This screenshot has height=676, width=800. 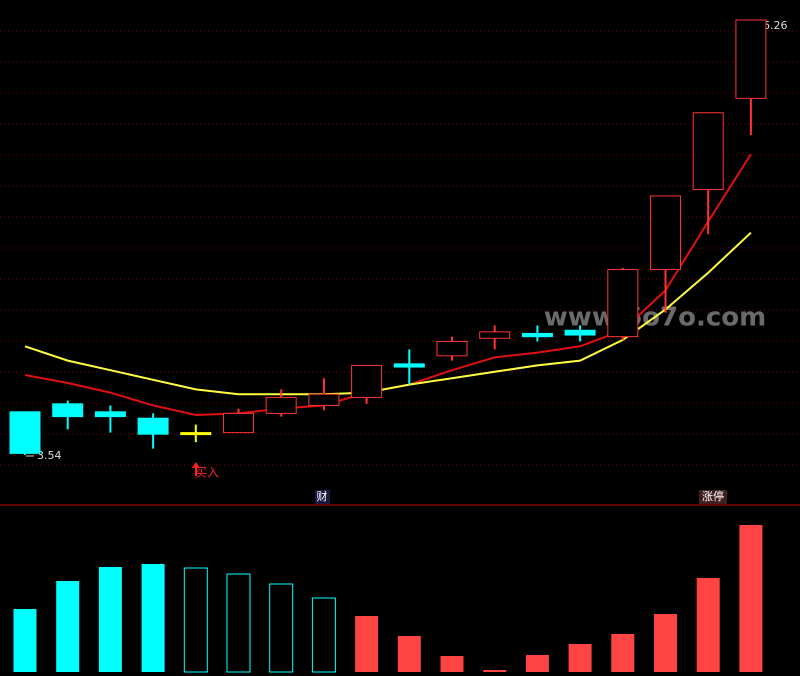 I want to click on high-label: 6.26, so click(x=775, y=25).